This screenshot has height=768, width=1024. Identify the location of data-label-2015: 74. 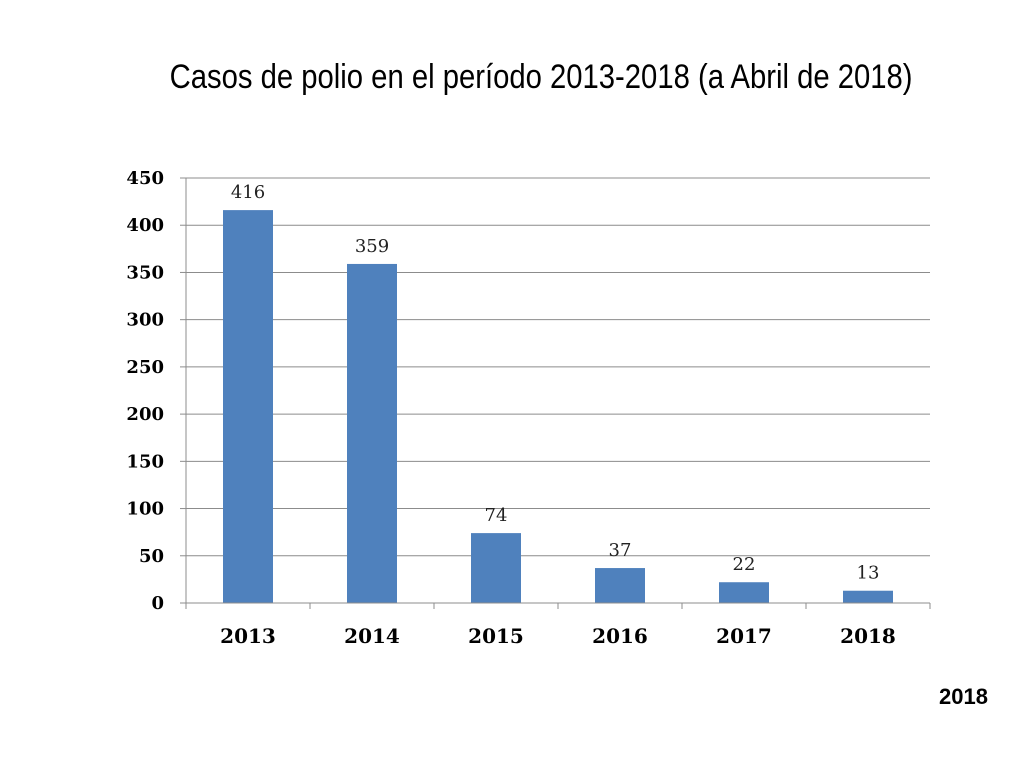
(496, 515).